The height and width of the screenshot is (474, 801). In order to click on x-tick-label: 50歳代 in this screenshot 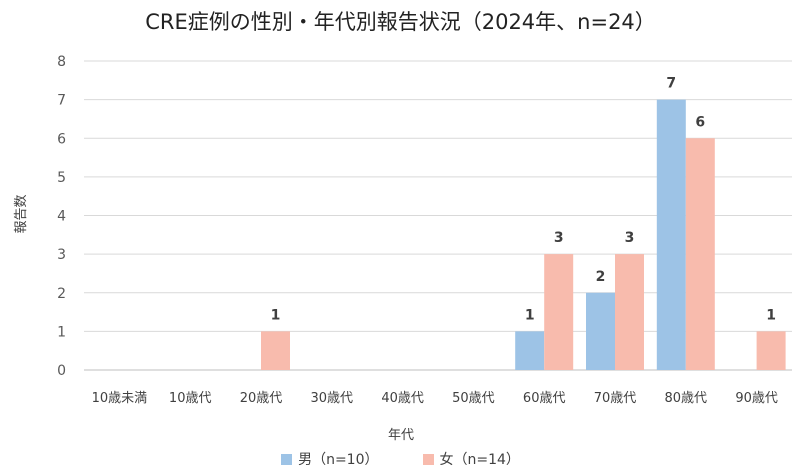, I will do `click(473, 398)`.